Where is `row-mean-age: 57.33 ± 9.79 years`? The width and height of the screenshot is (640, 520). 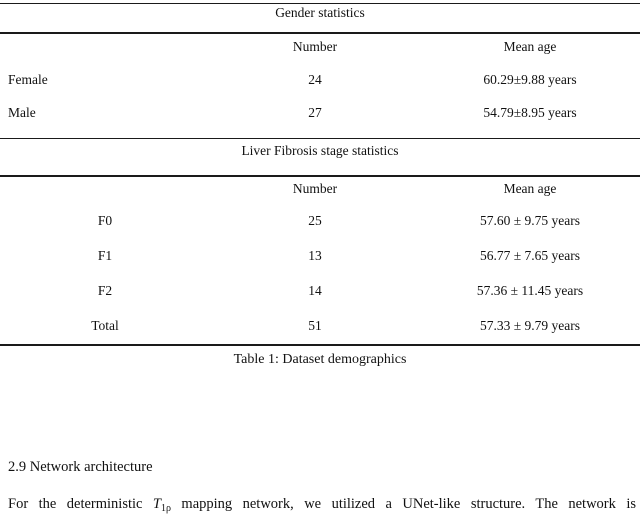
row-mean-age: 57.33 ± 9.79 years is located at coordinates (530, 325).